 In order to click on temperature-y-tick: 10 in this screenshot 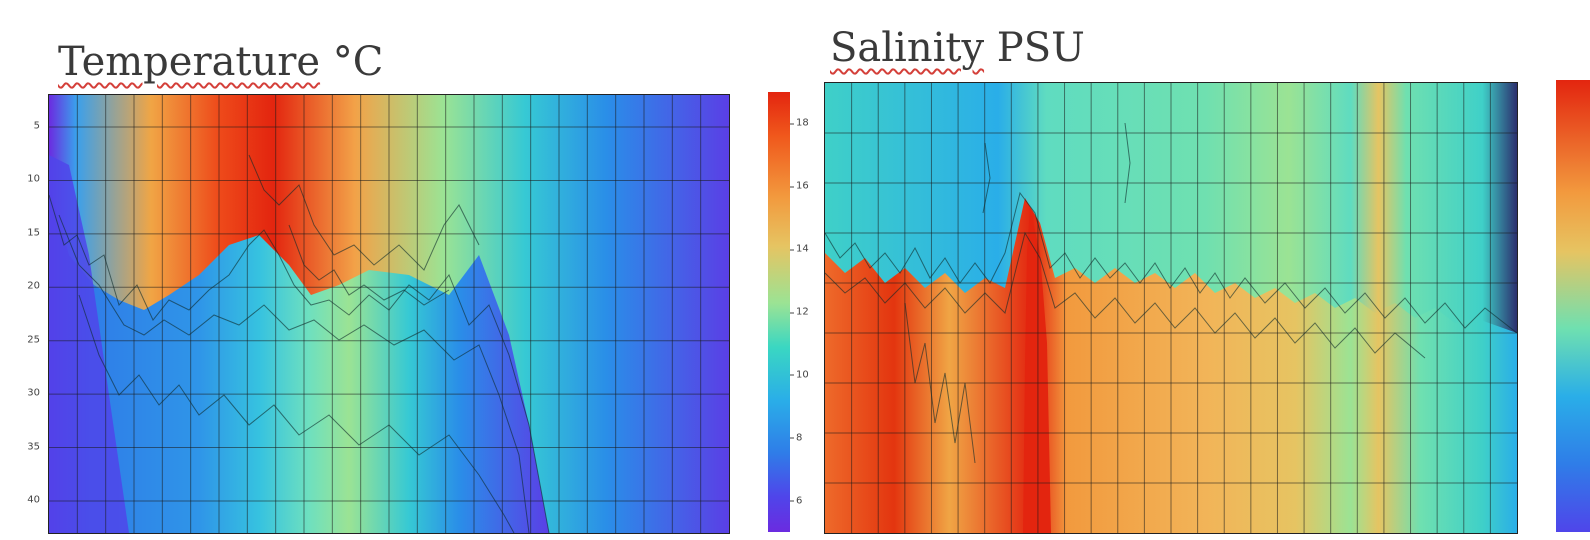, I will do `click(33, 179)`.